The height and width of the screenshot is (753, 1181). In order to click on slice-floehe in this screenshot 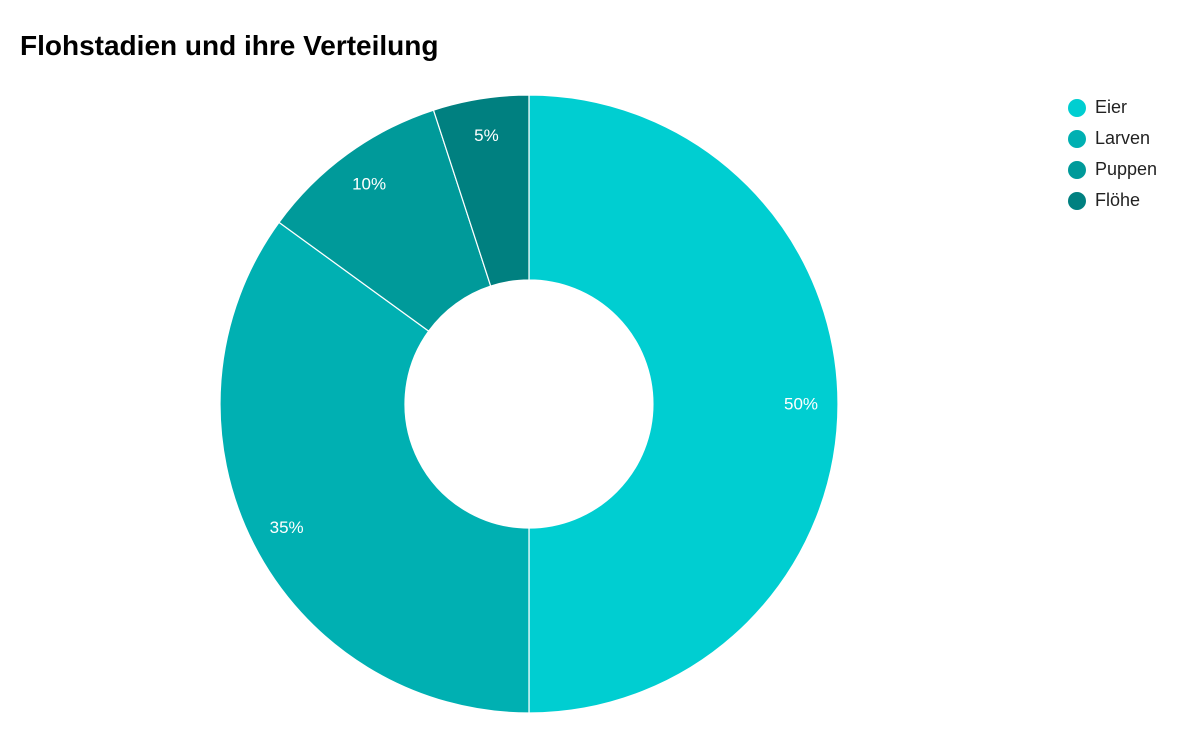, I will do `click(481, 190)`.